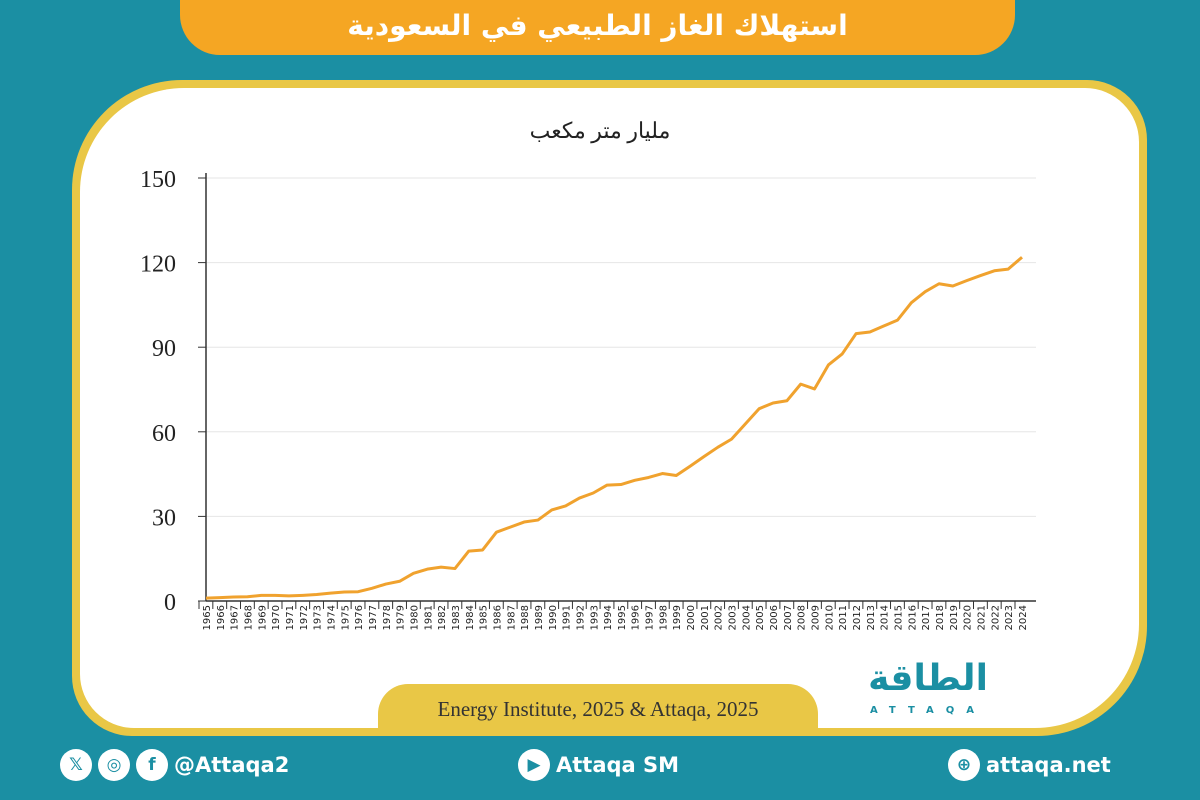  I want to click on x-tick-label: 1977, so click(373, 617).